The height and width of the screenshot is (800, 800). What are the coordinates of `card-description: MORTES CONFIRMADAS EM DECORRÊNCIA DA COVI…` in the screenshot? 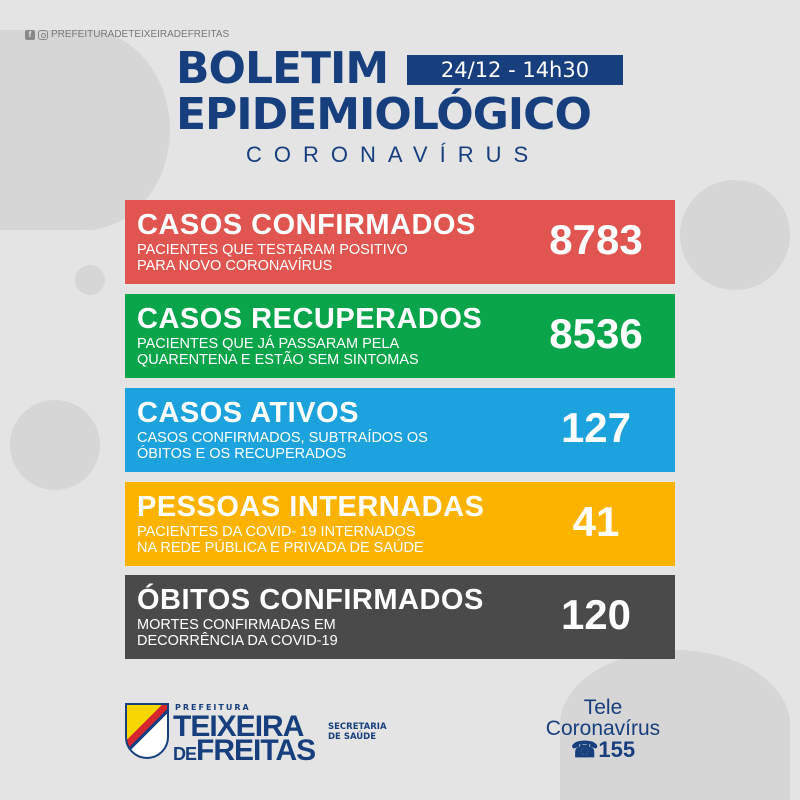 It's located at (237, 633).